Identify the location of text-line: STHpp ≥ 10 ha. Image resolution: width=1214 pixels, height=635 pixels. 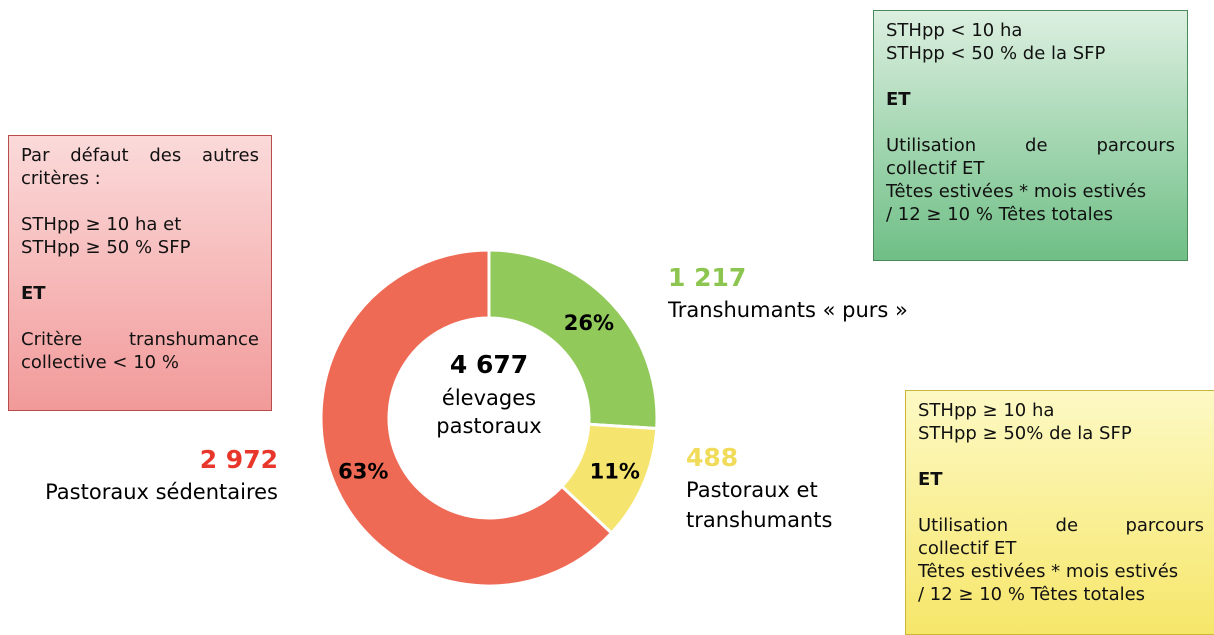
(986, 410).